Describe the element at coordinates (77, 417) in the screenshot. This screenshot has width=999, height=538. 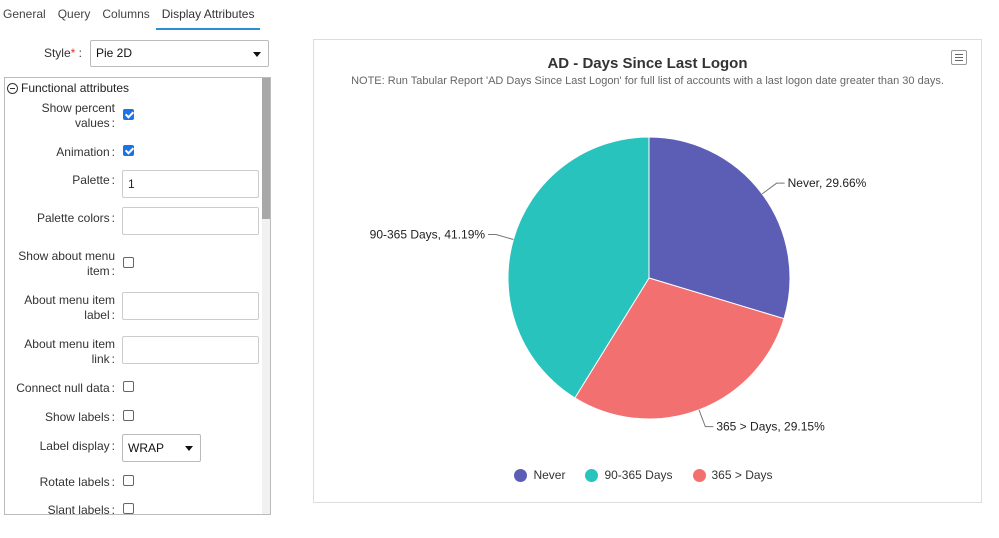
I see `show-labels-label-text: Show labels` at that location.